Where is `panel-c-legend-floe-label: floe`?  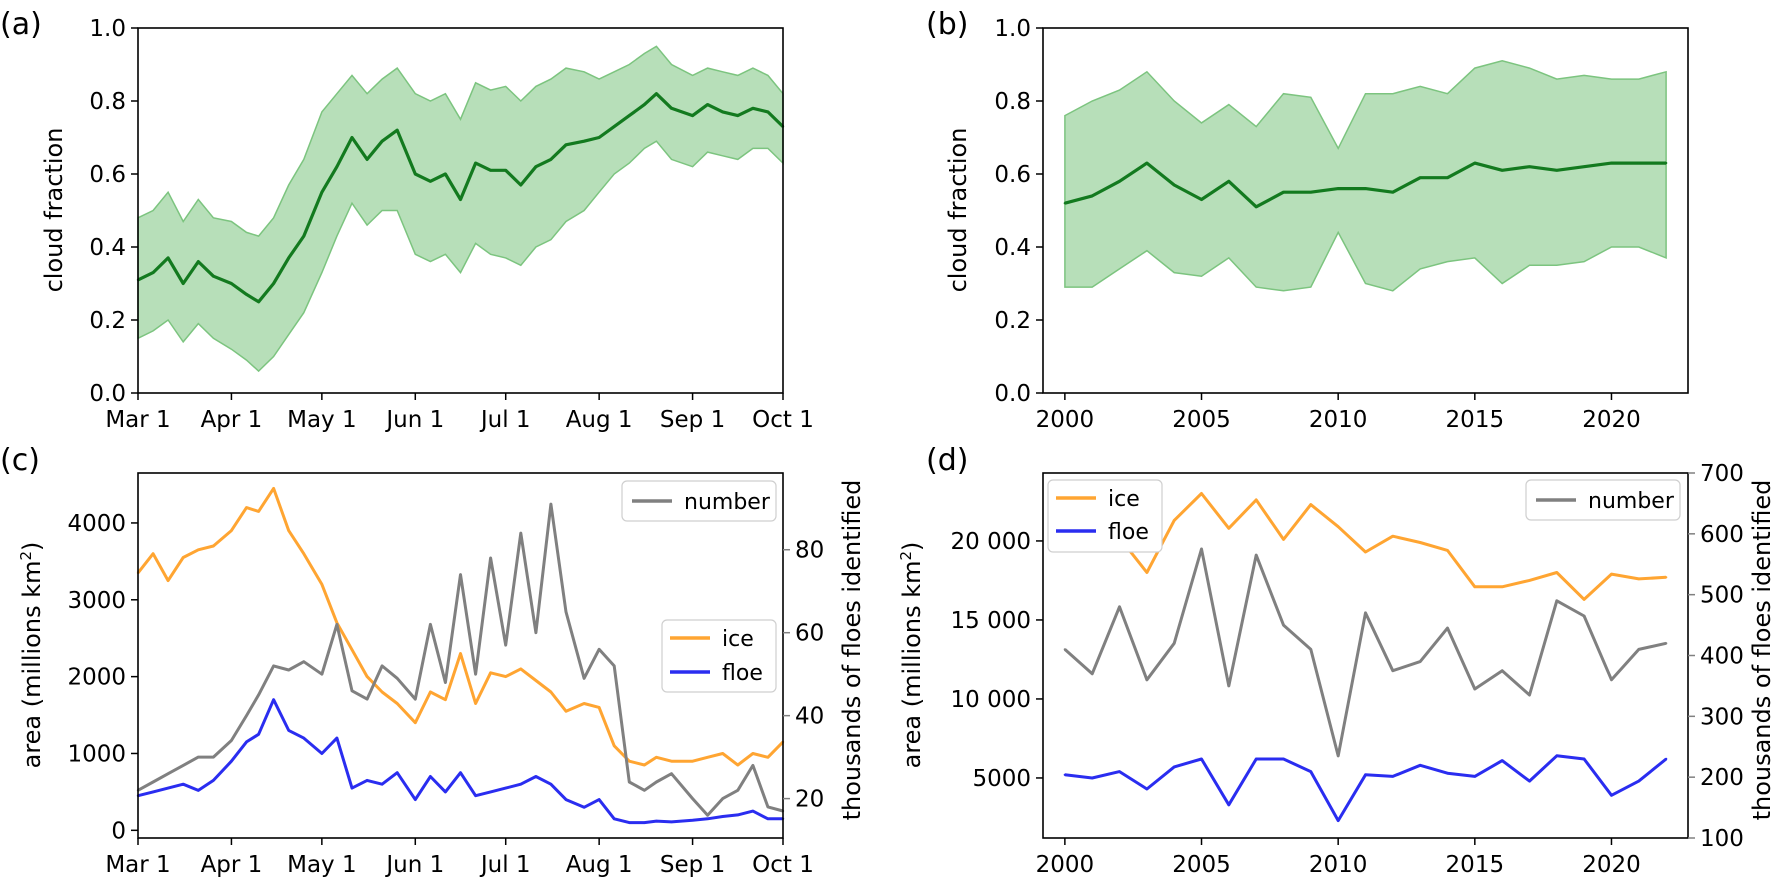 panel-c-legend-floe-label: floe is located at coordinates (742, 673).